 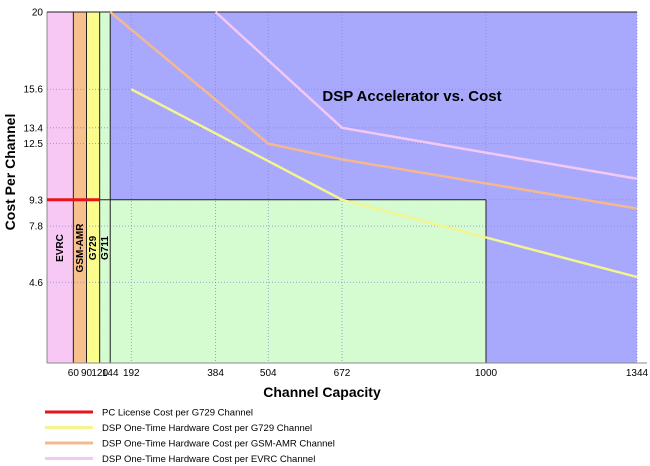 What do you see at coordinates (93, 247) in the screenshot?
I see `band-label: G729` at bounding box center [93, 247].